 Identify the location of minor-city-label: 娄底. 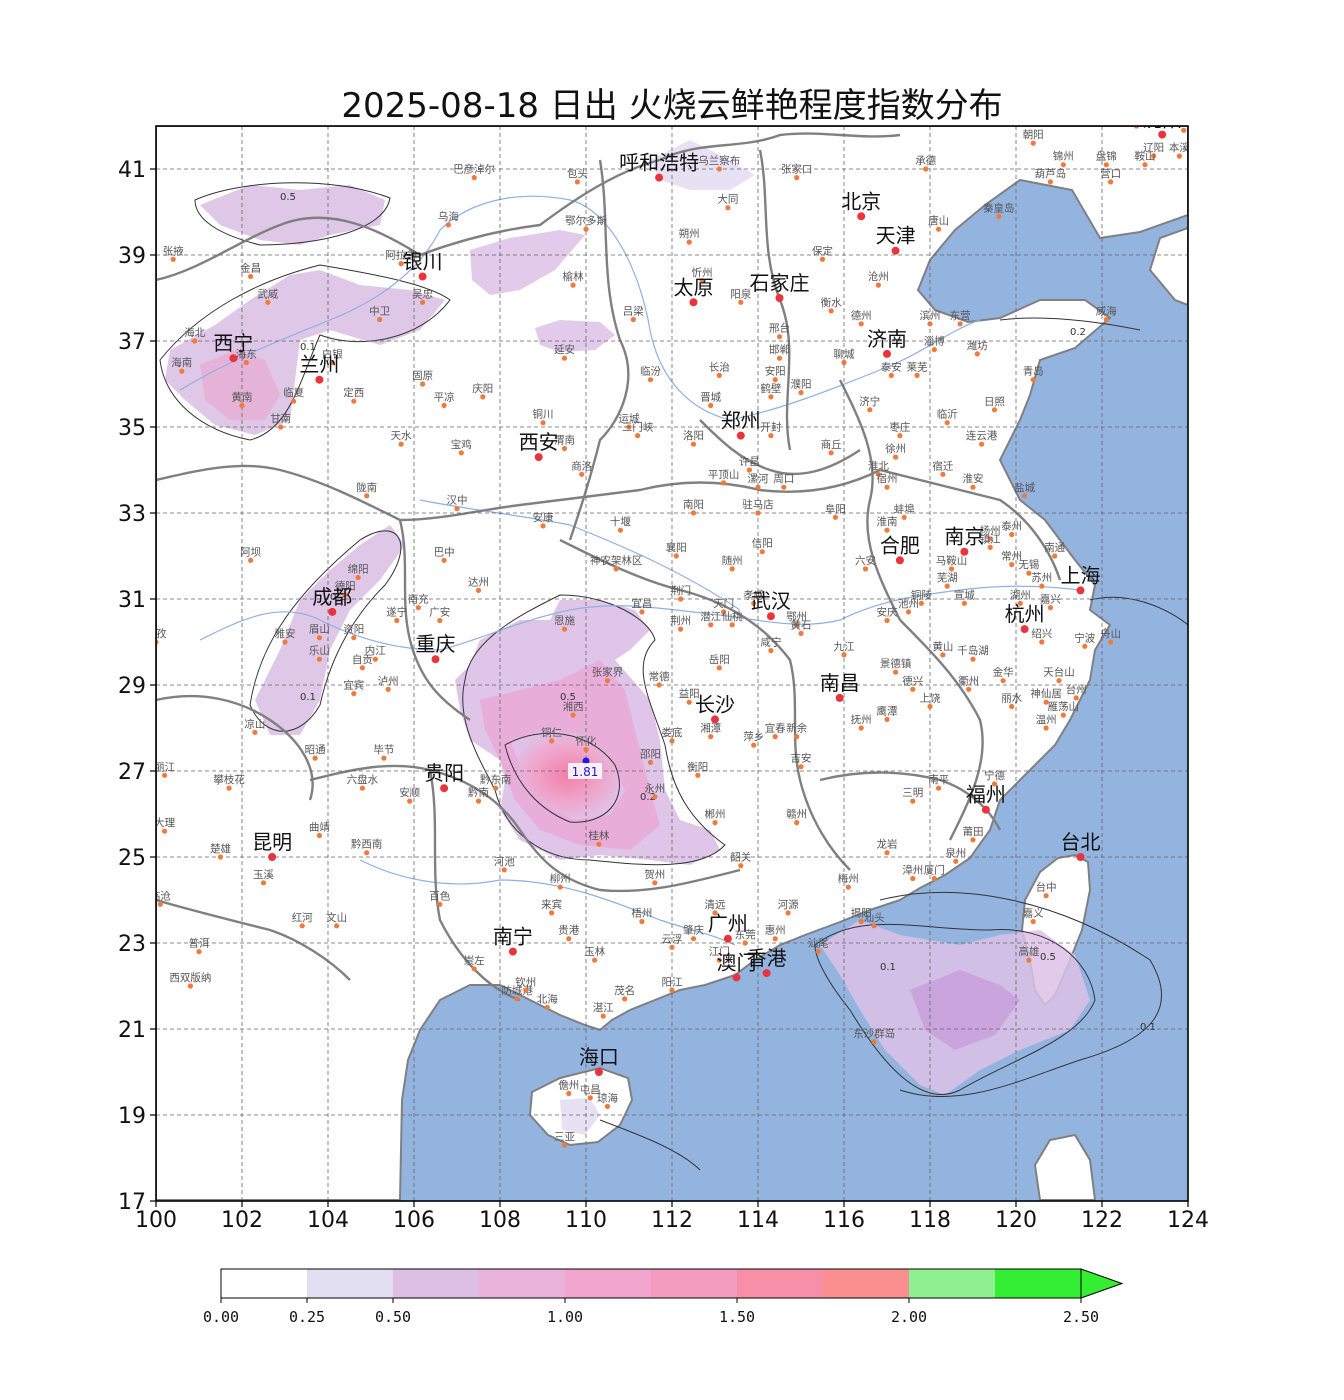
(672, 732).